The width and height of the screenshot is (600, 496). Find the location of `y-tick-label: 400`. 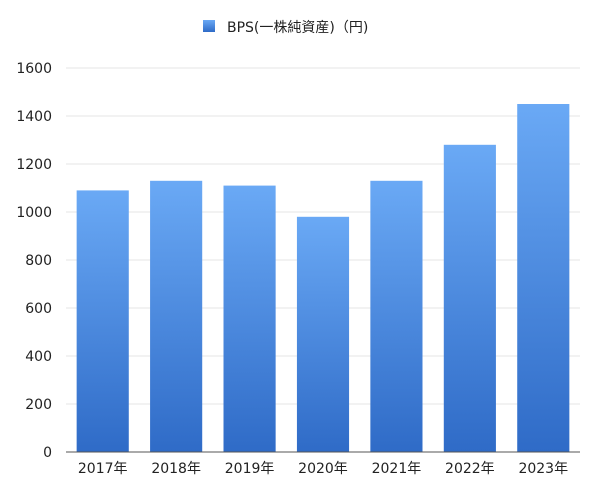

y-tick-label: 400 is located at coordinates (38, 357).